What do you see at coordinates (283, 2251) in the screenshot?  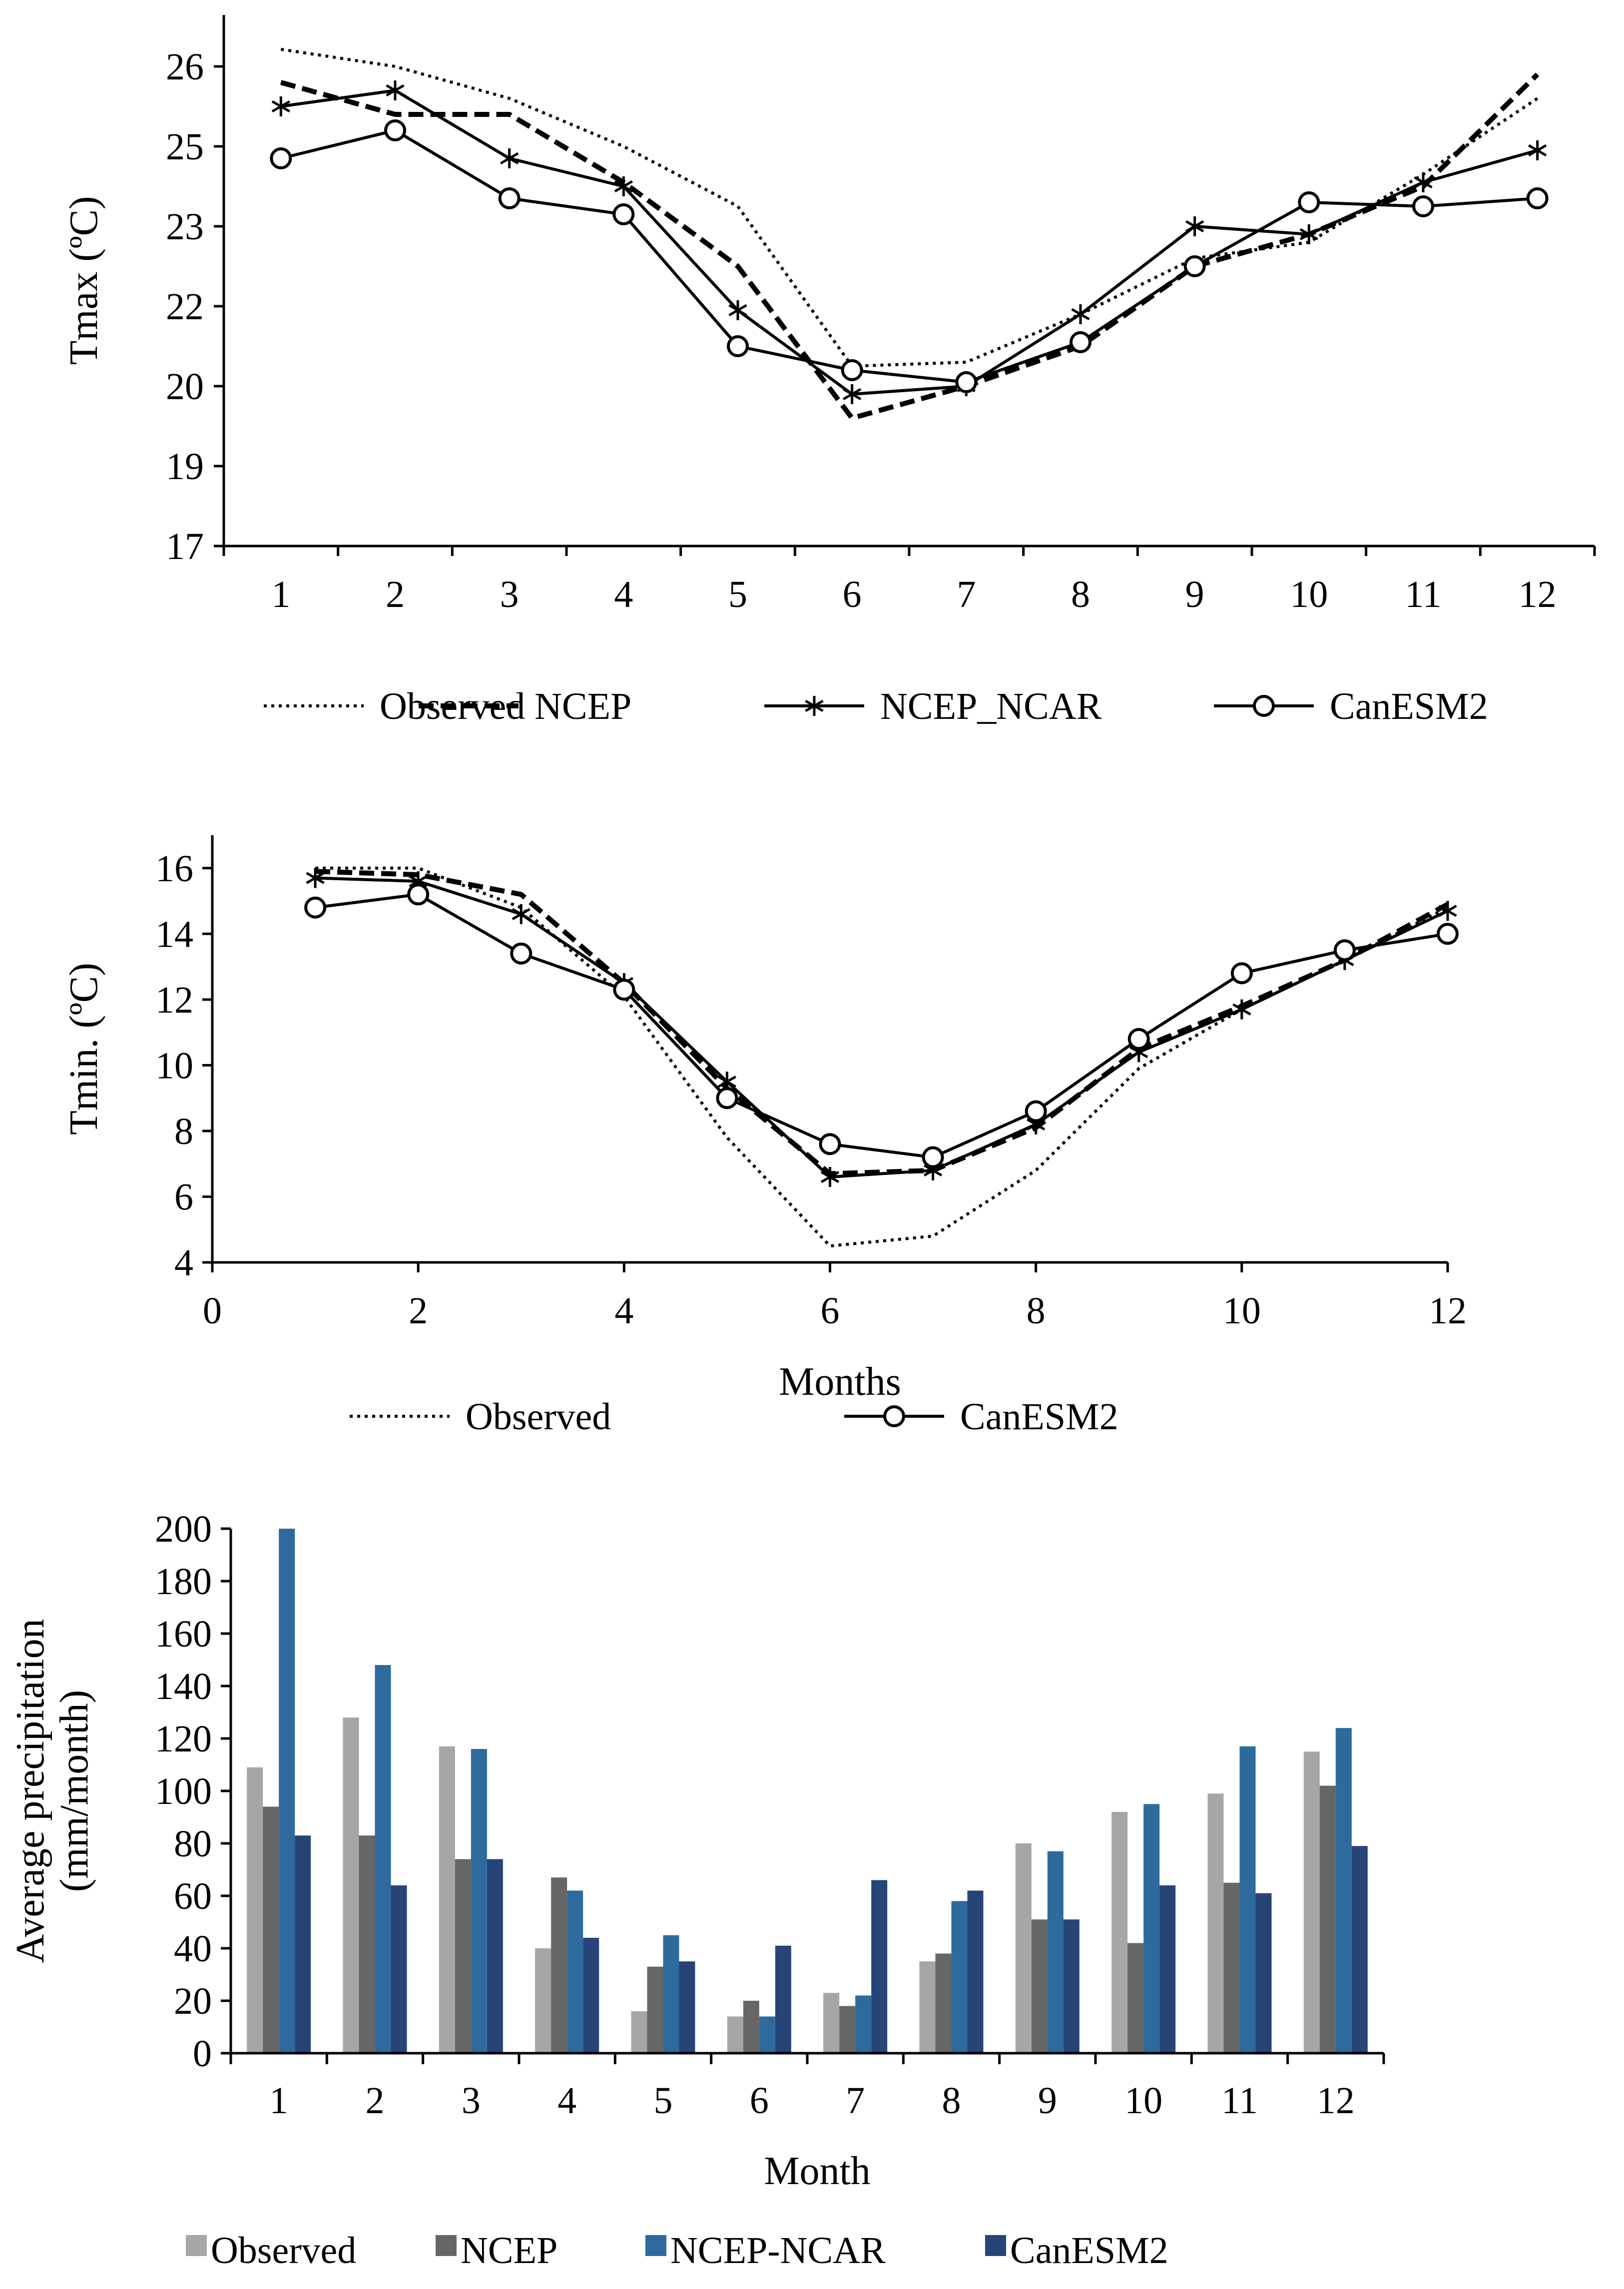 I see `precip-legend-label: Observed` at bounding box center [283, 2251].